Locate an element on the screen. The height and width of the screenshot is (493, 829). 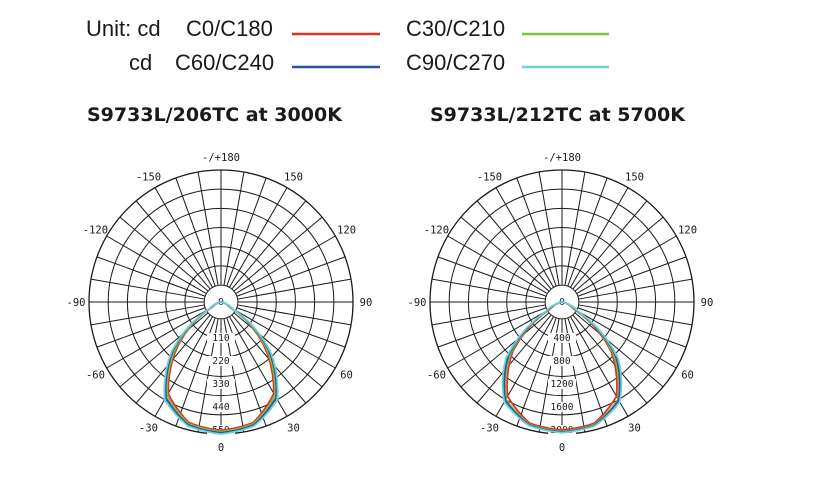
radial-tick-label: 330 is located at coordinates (220, 384).